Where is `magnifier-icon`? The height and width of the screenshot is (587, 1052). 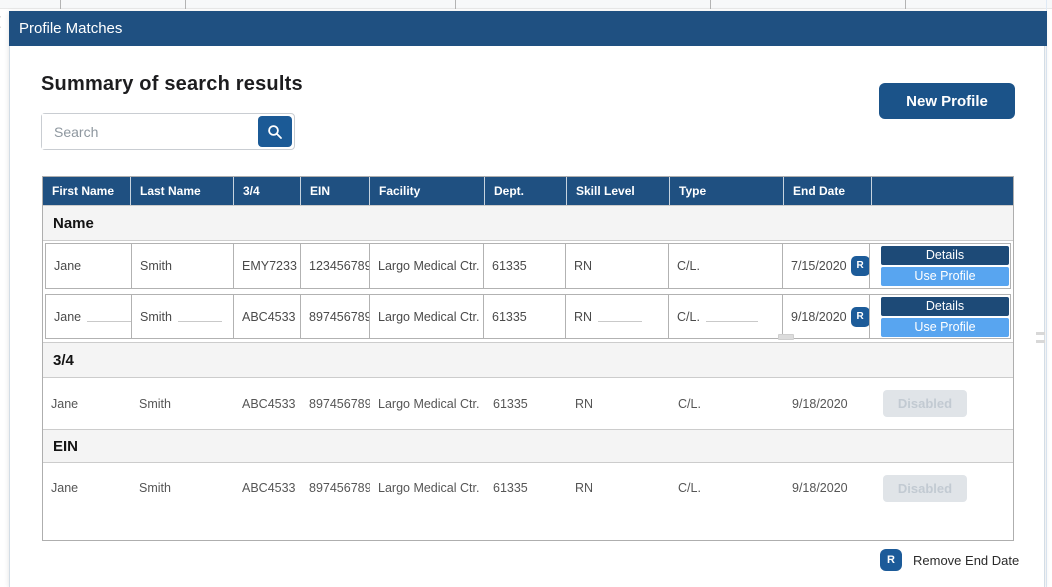
magnifier-icon is located at coordinates (275, 132).